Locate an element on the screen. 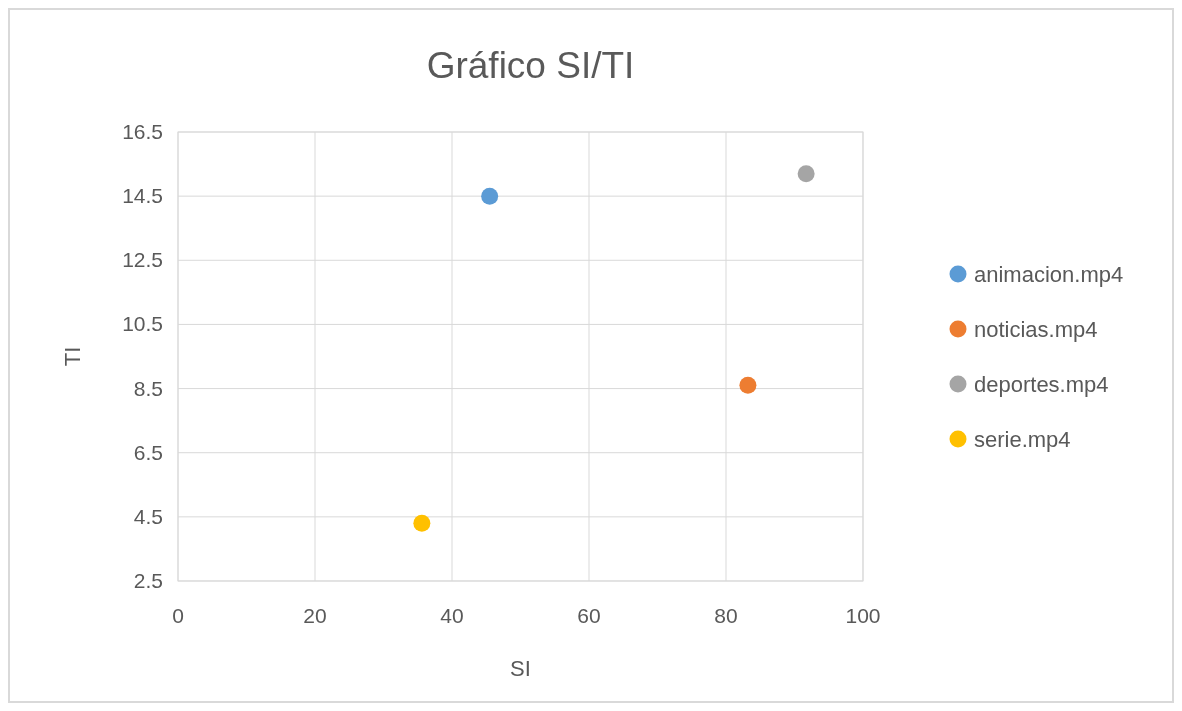  legend-label: serie.mp4 is located at coordinates (1022, 439).